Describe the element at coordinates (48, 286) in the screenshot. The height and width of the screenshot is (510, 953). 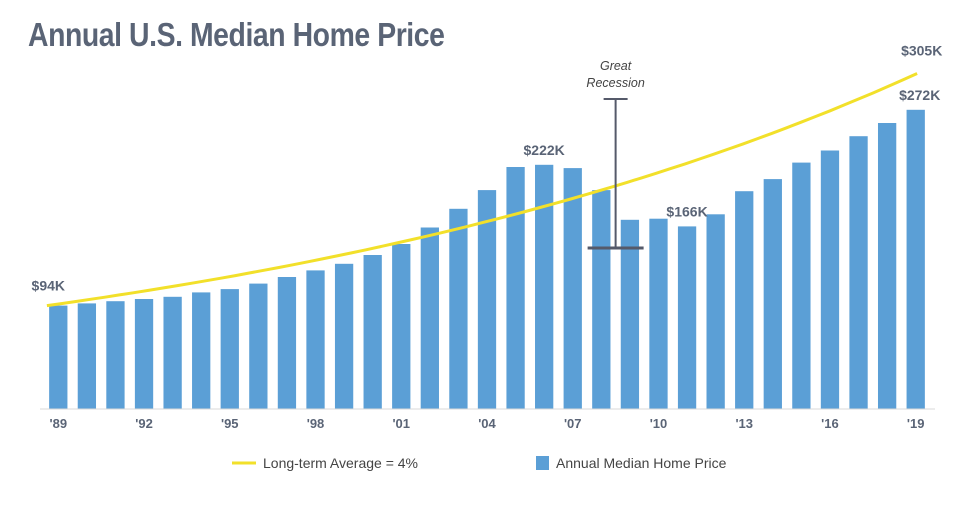
I see `data-label-94k: $94K` at that location.